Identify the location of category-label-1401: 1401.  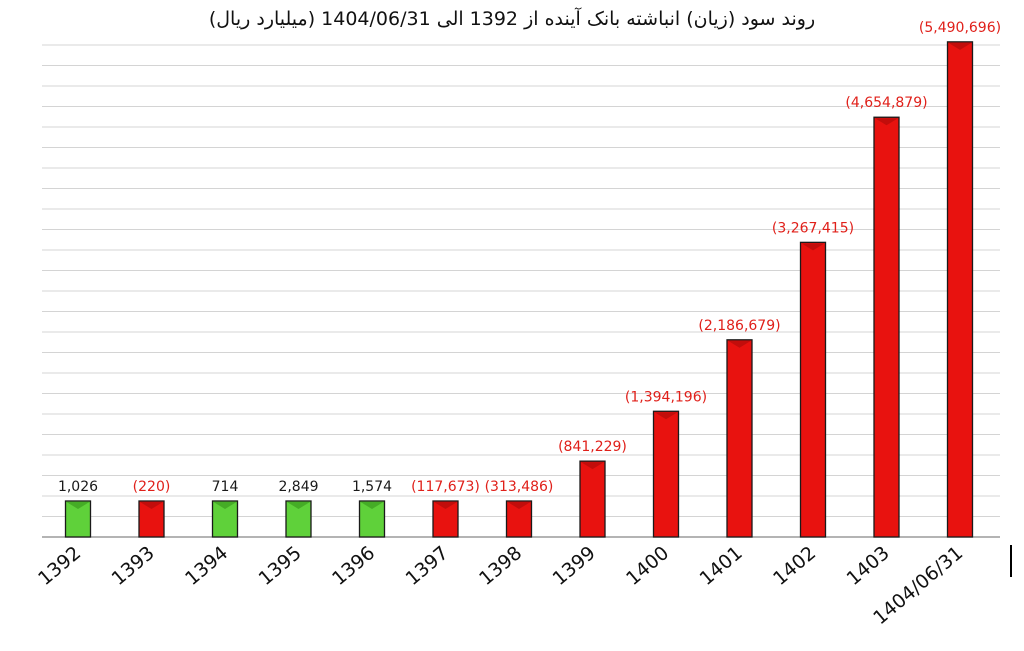
(721, 566).